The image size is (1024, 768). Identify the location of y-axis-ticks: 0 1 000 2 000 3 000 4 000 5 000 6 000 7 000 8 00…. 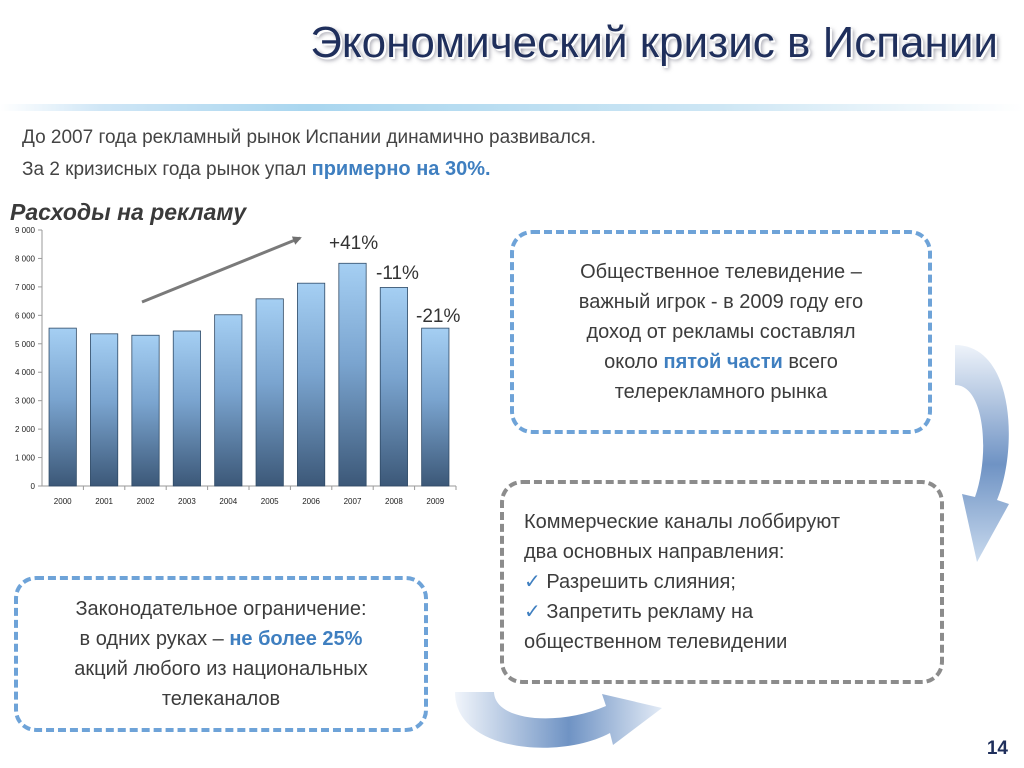
(28, 358).